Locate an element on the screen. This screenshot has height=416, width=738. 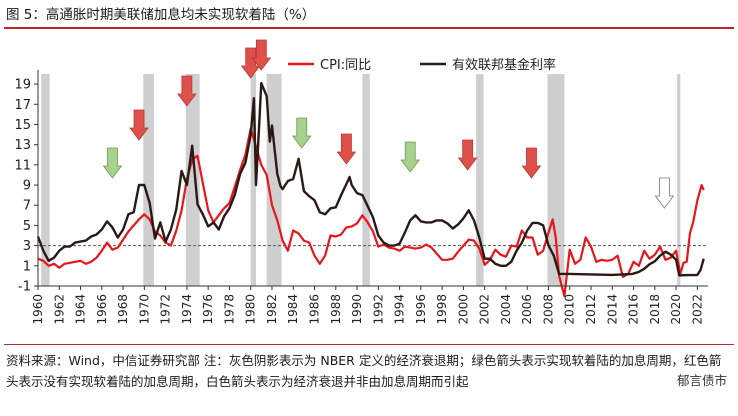
y-tick-label: 13 is located at coordinates (22, 145).